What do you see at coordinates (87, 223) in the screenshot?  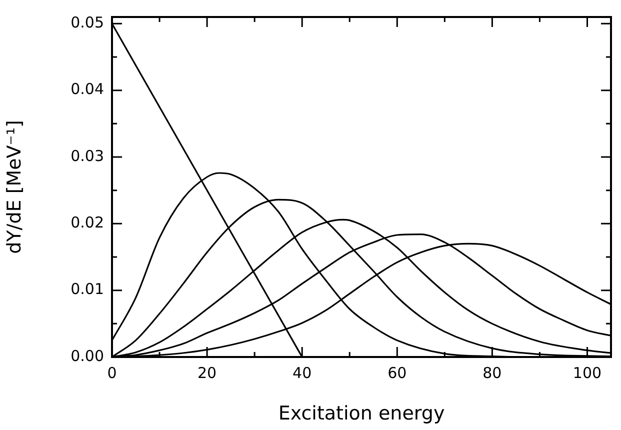 I see `y-tick-label: 0.02` at bounding box center [87, 223].